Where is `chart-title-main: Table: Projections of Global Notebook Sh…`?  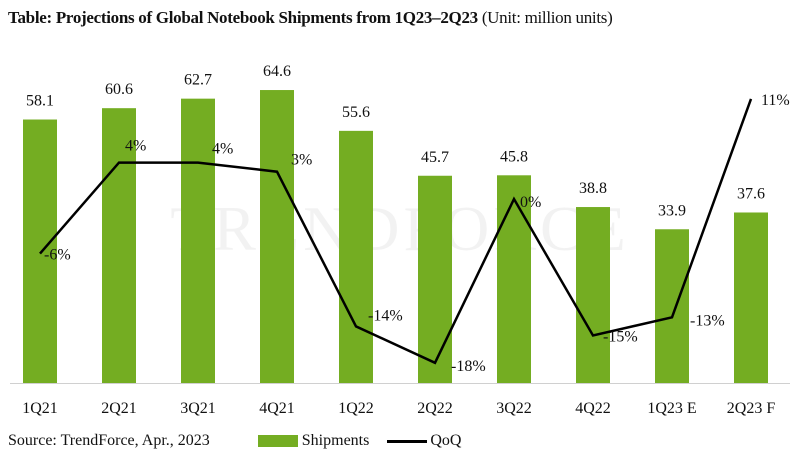 chart-title-main: Table: Projections of Global Notebook Sh… is located at coordinates (243, 17).